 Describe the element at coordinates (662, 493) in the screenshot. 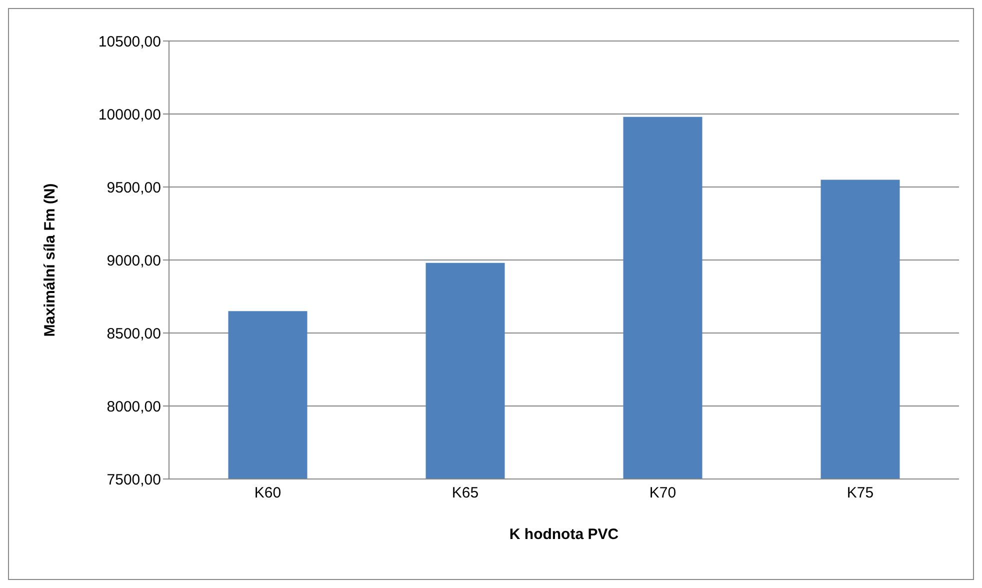

I see `x-tick-label: K70` at that location.